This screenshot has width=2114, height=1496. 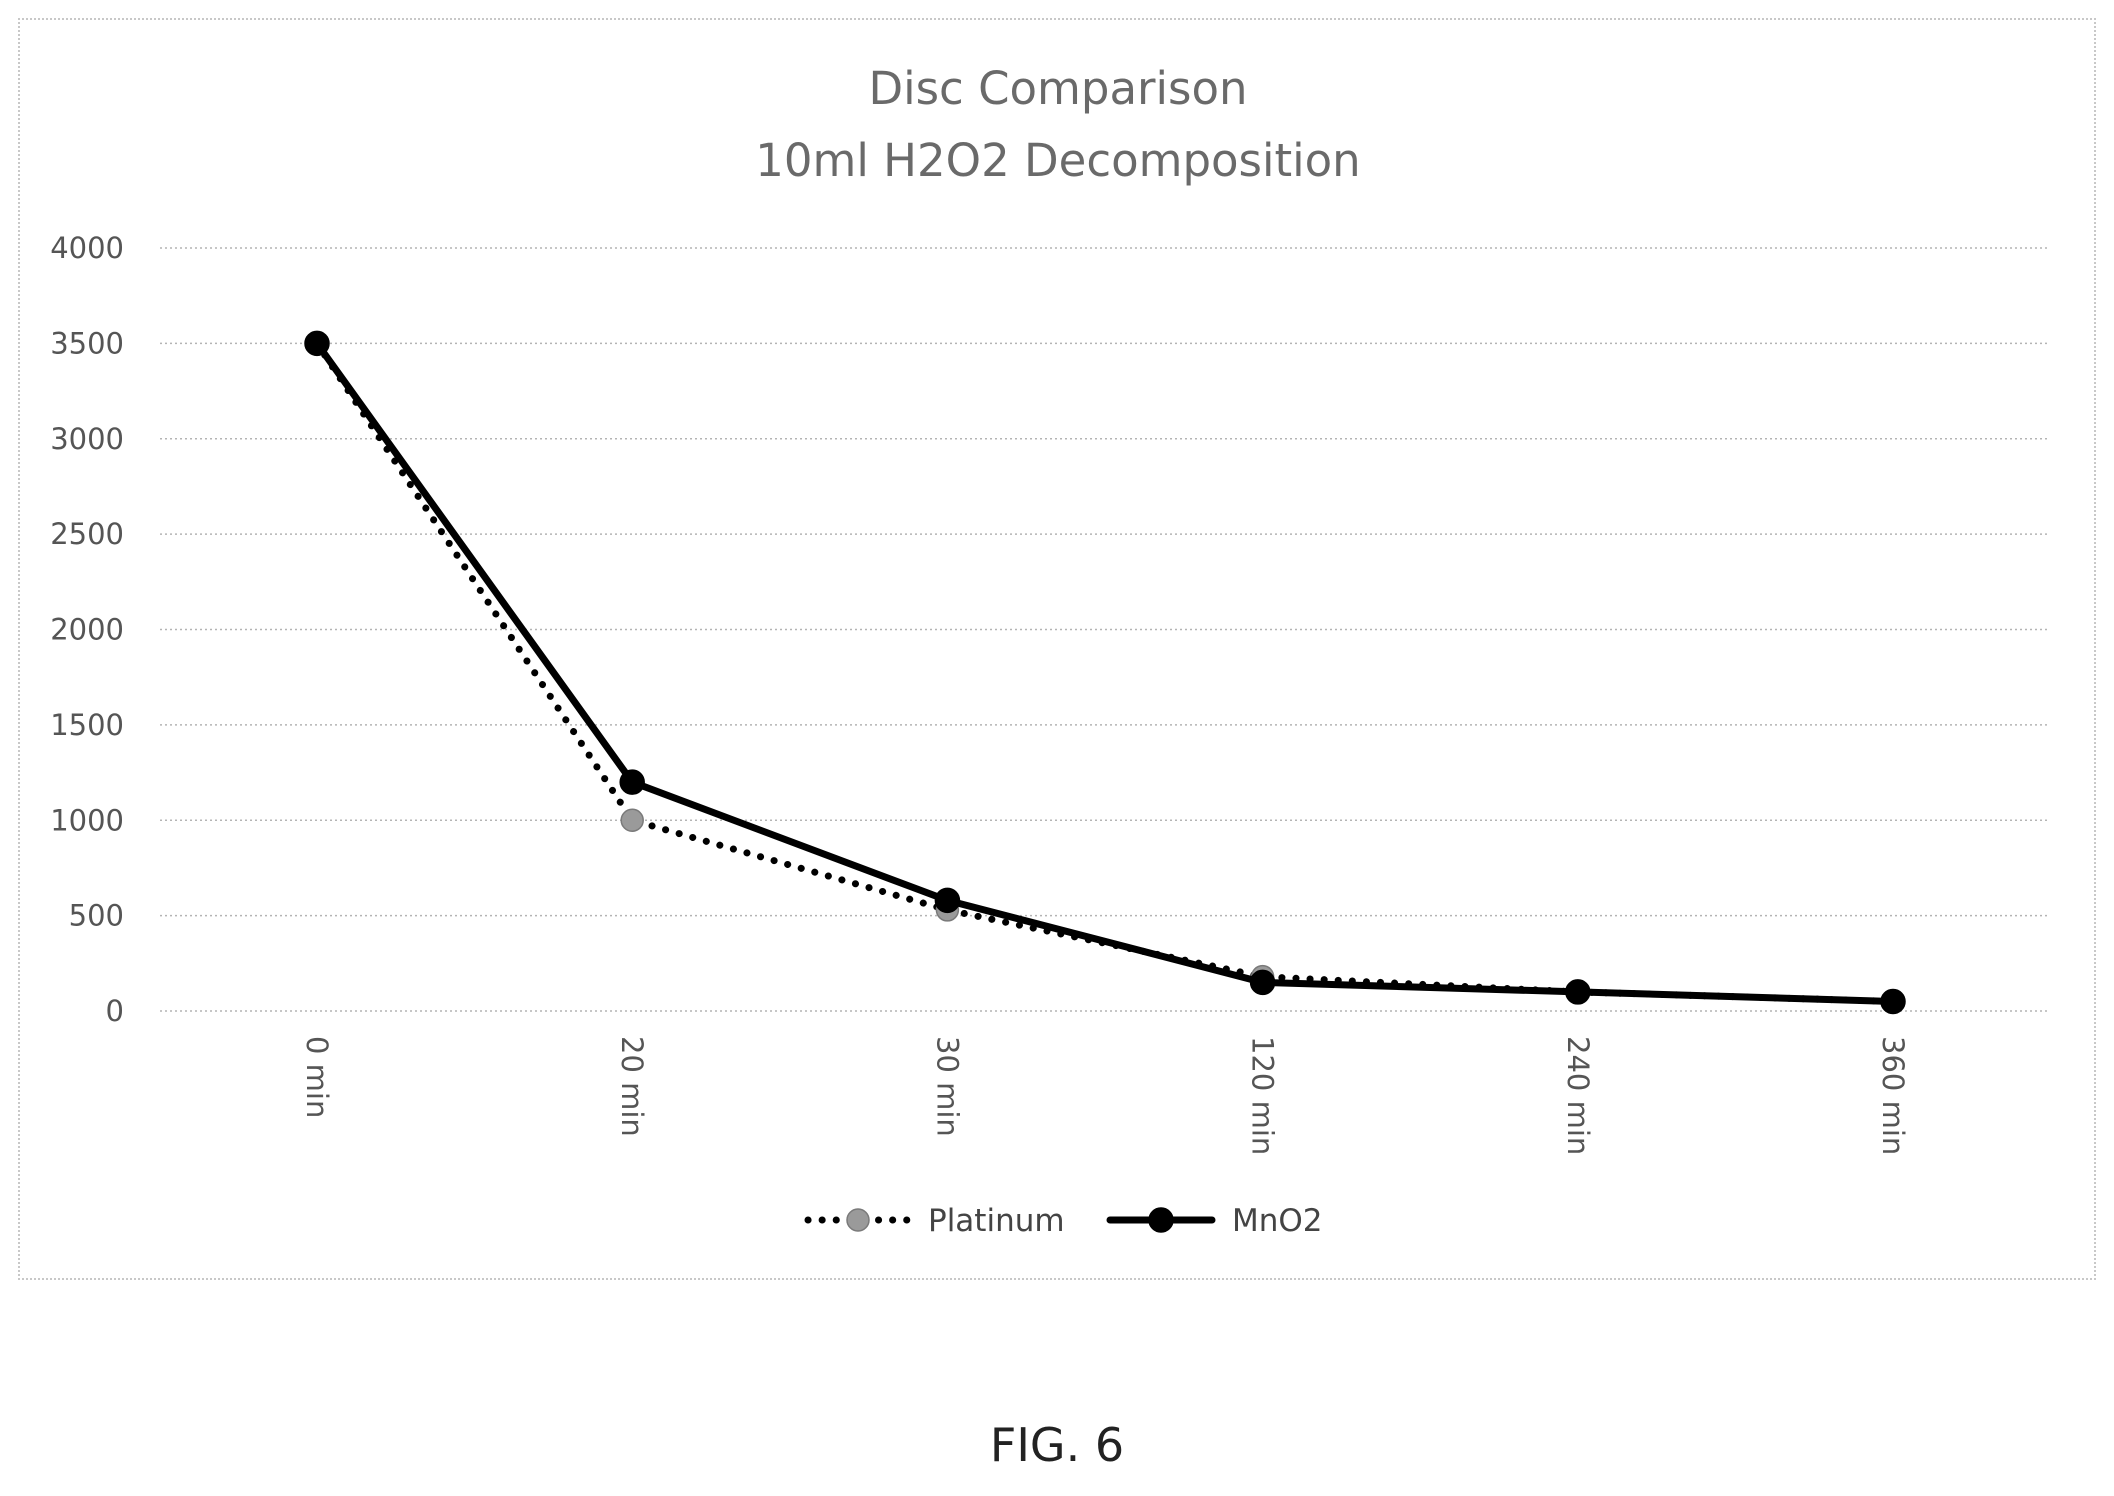 What do you see at coordinates (87, 820) in the screenshot?
I see `y-tick-label: 1000` at bounding box center [87, 820].